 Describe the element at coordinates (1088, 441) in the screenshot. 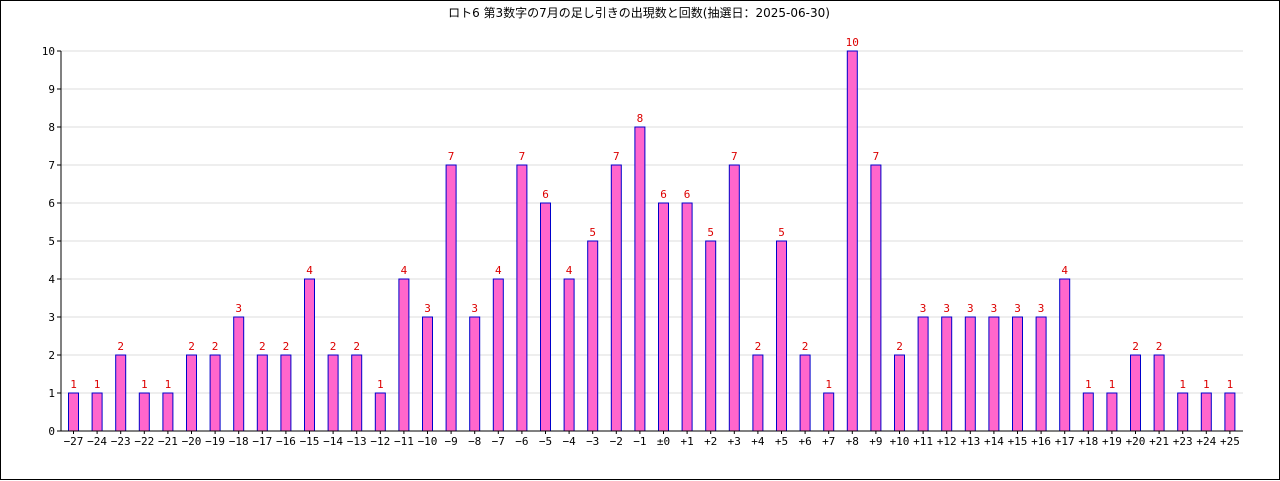

I see `x-tick-label: +18` at that location.